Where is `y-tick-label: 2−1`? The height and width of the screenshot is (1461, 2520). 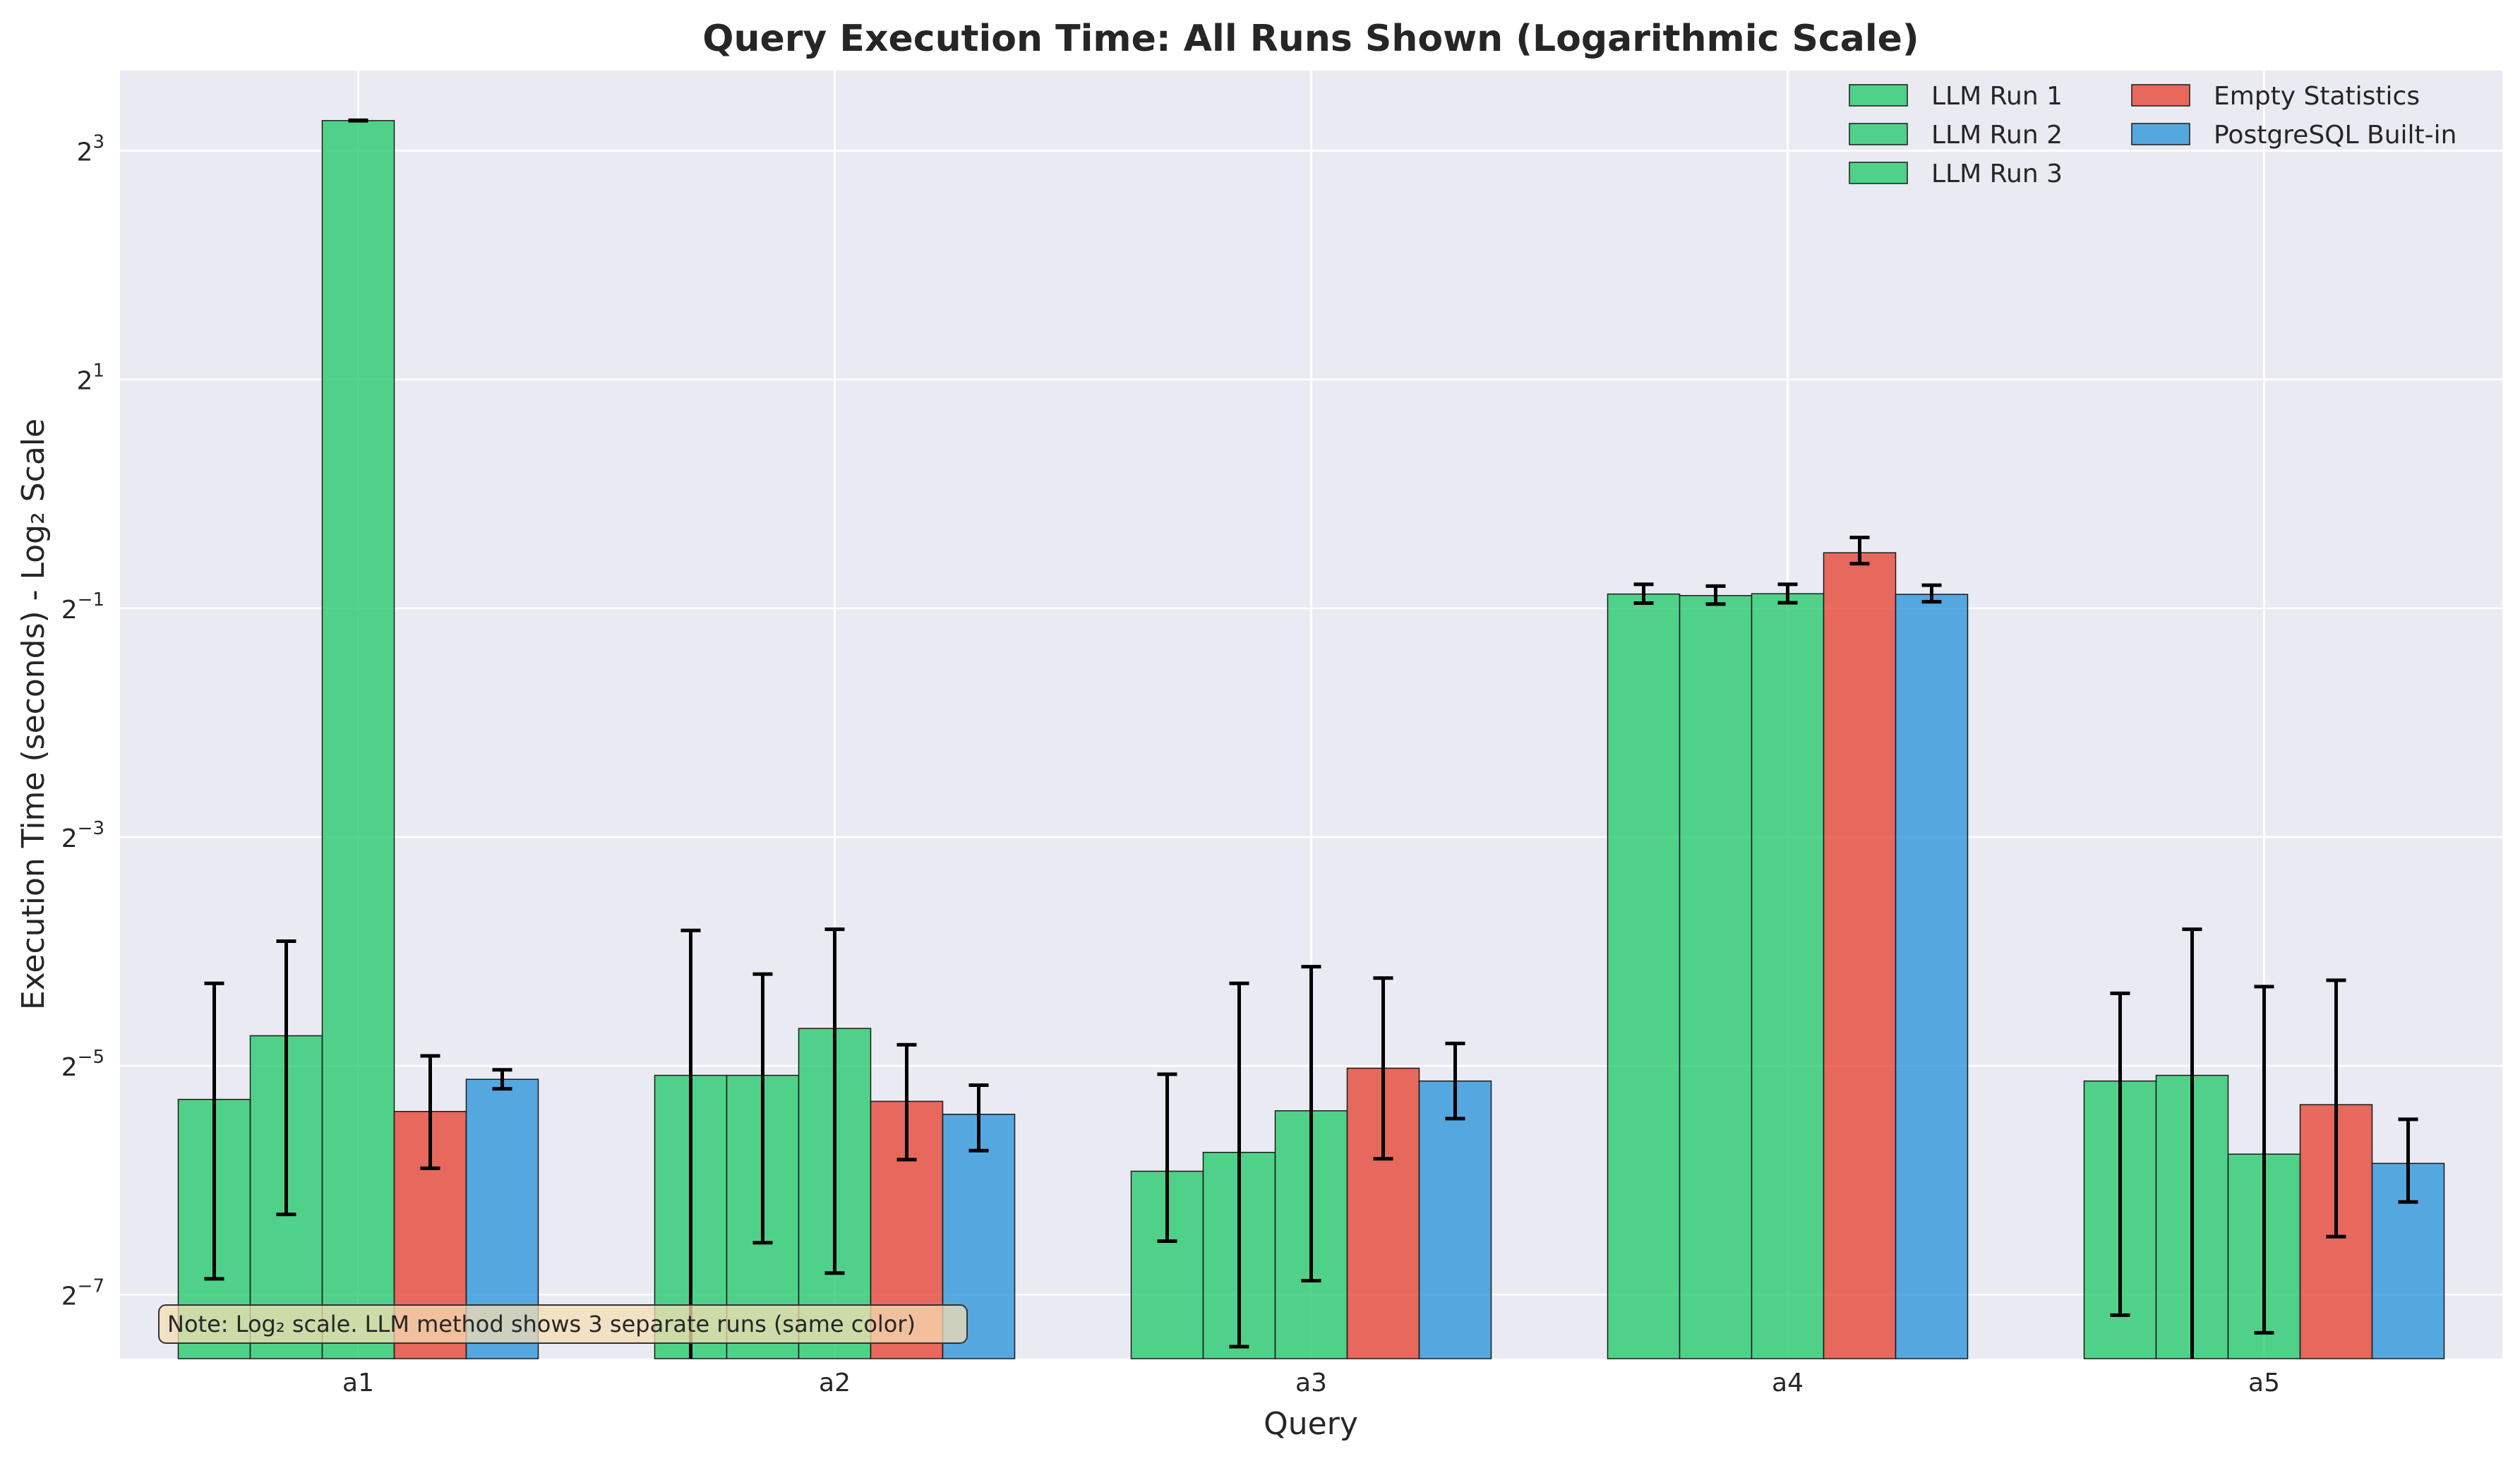 y-tick-label: 2−1 is located at coordinates (82, 607).